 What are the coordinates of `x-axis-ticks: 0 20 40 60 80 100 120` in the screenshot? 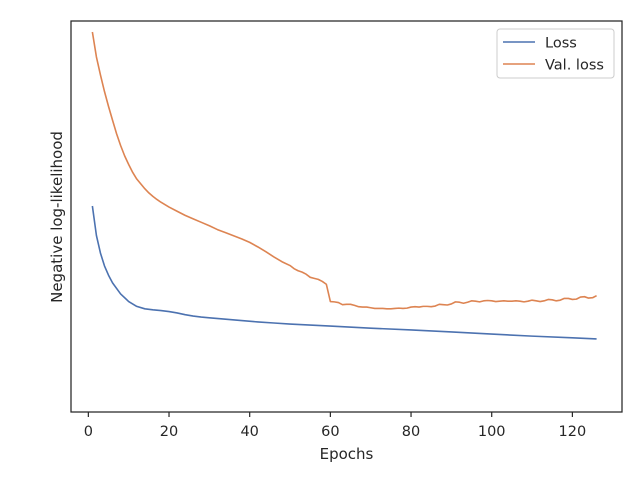 It's located at (335, 426).